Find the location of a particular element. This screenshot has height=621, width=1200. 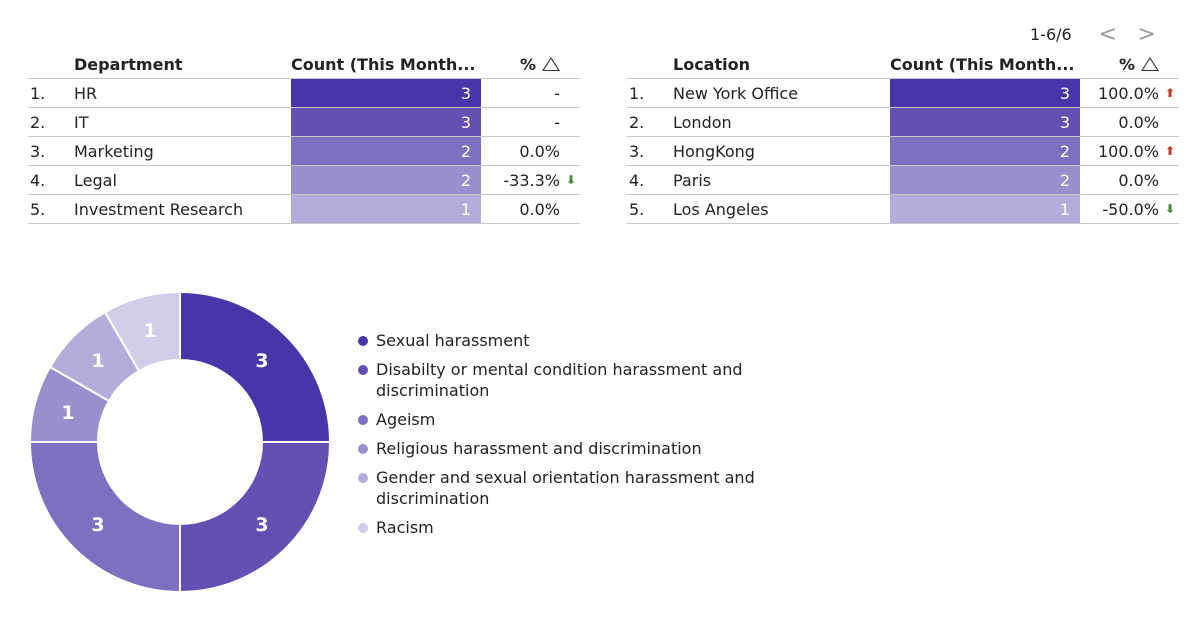

legend-label: Ageism is located at coordinates (406, 419).